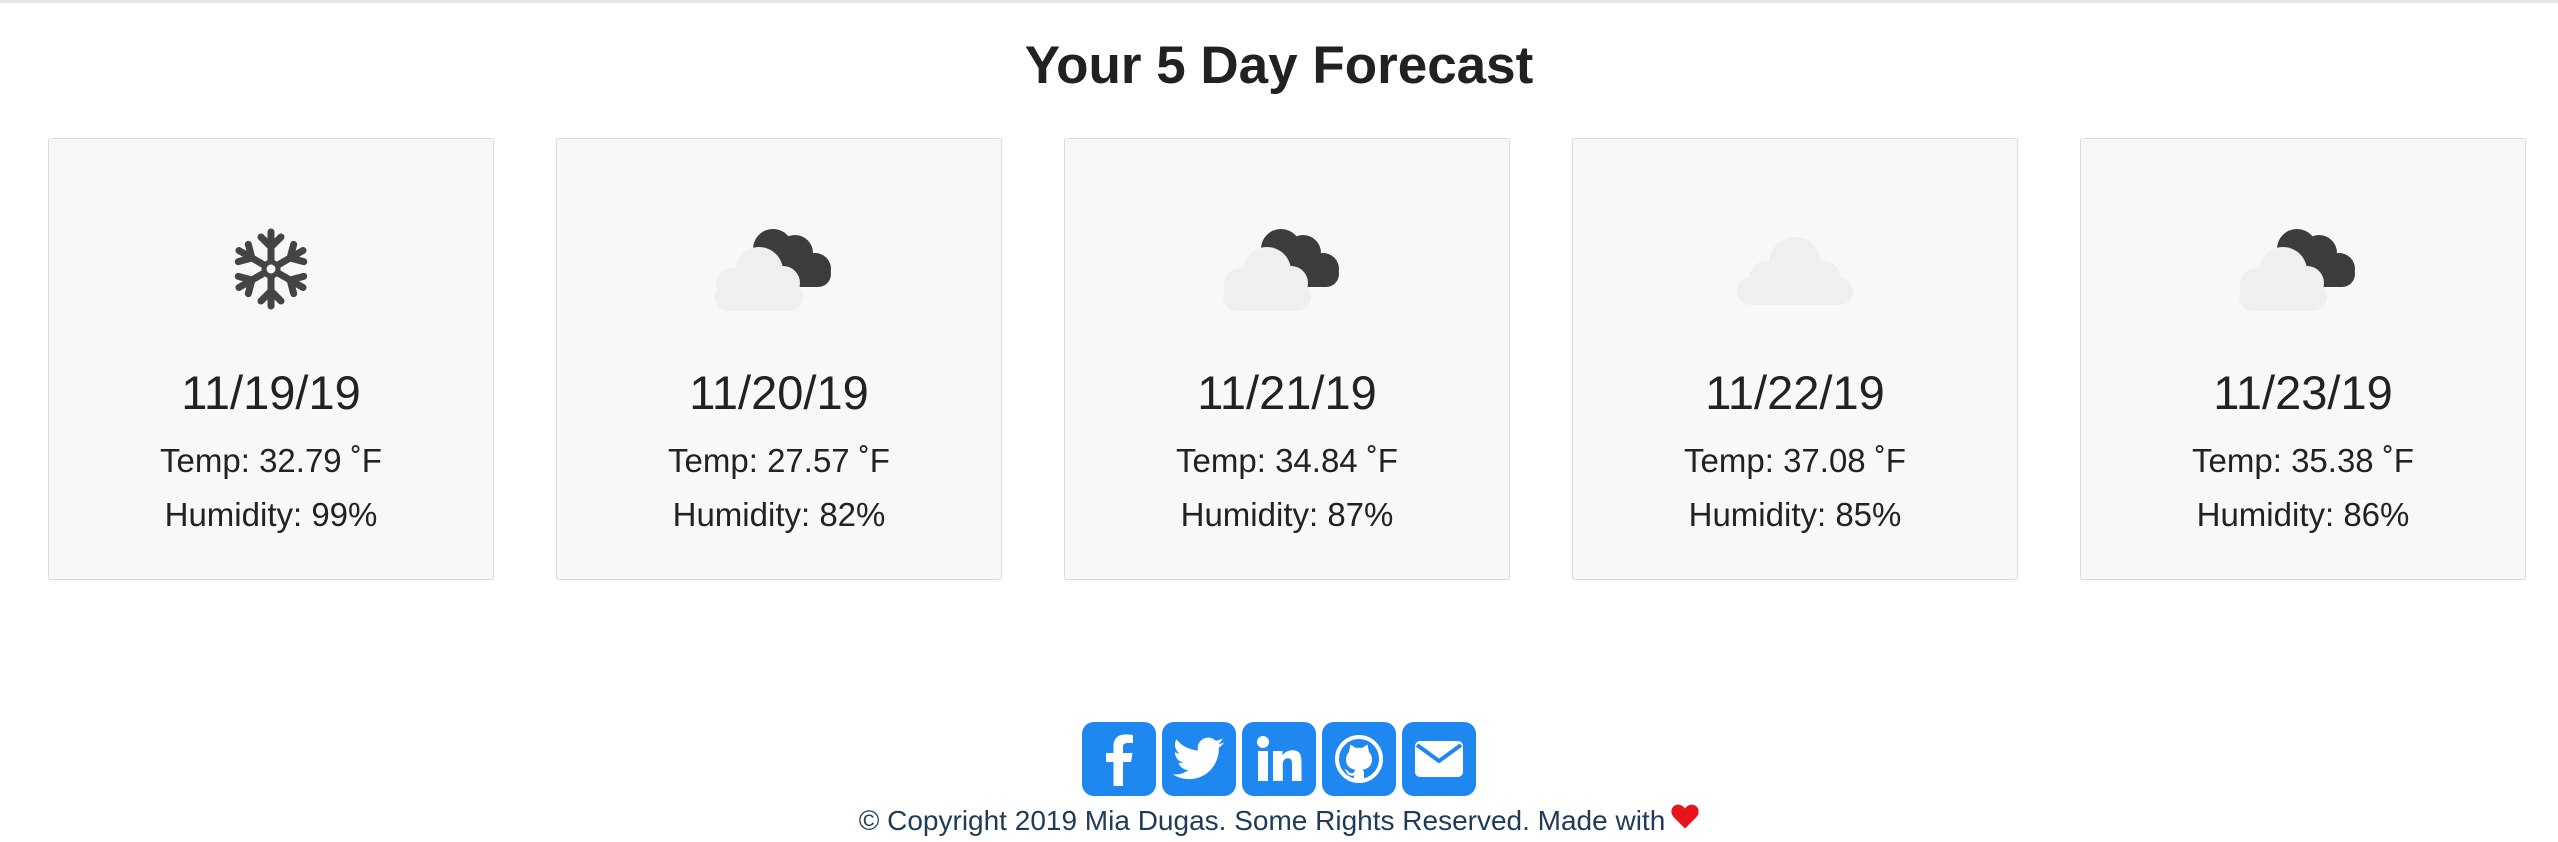  Describe the element at coordinates (271, 514) in the screenshot. I see `forecast-humidity: Humidity: 99%` at that location.